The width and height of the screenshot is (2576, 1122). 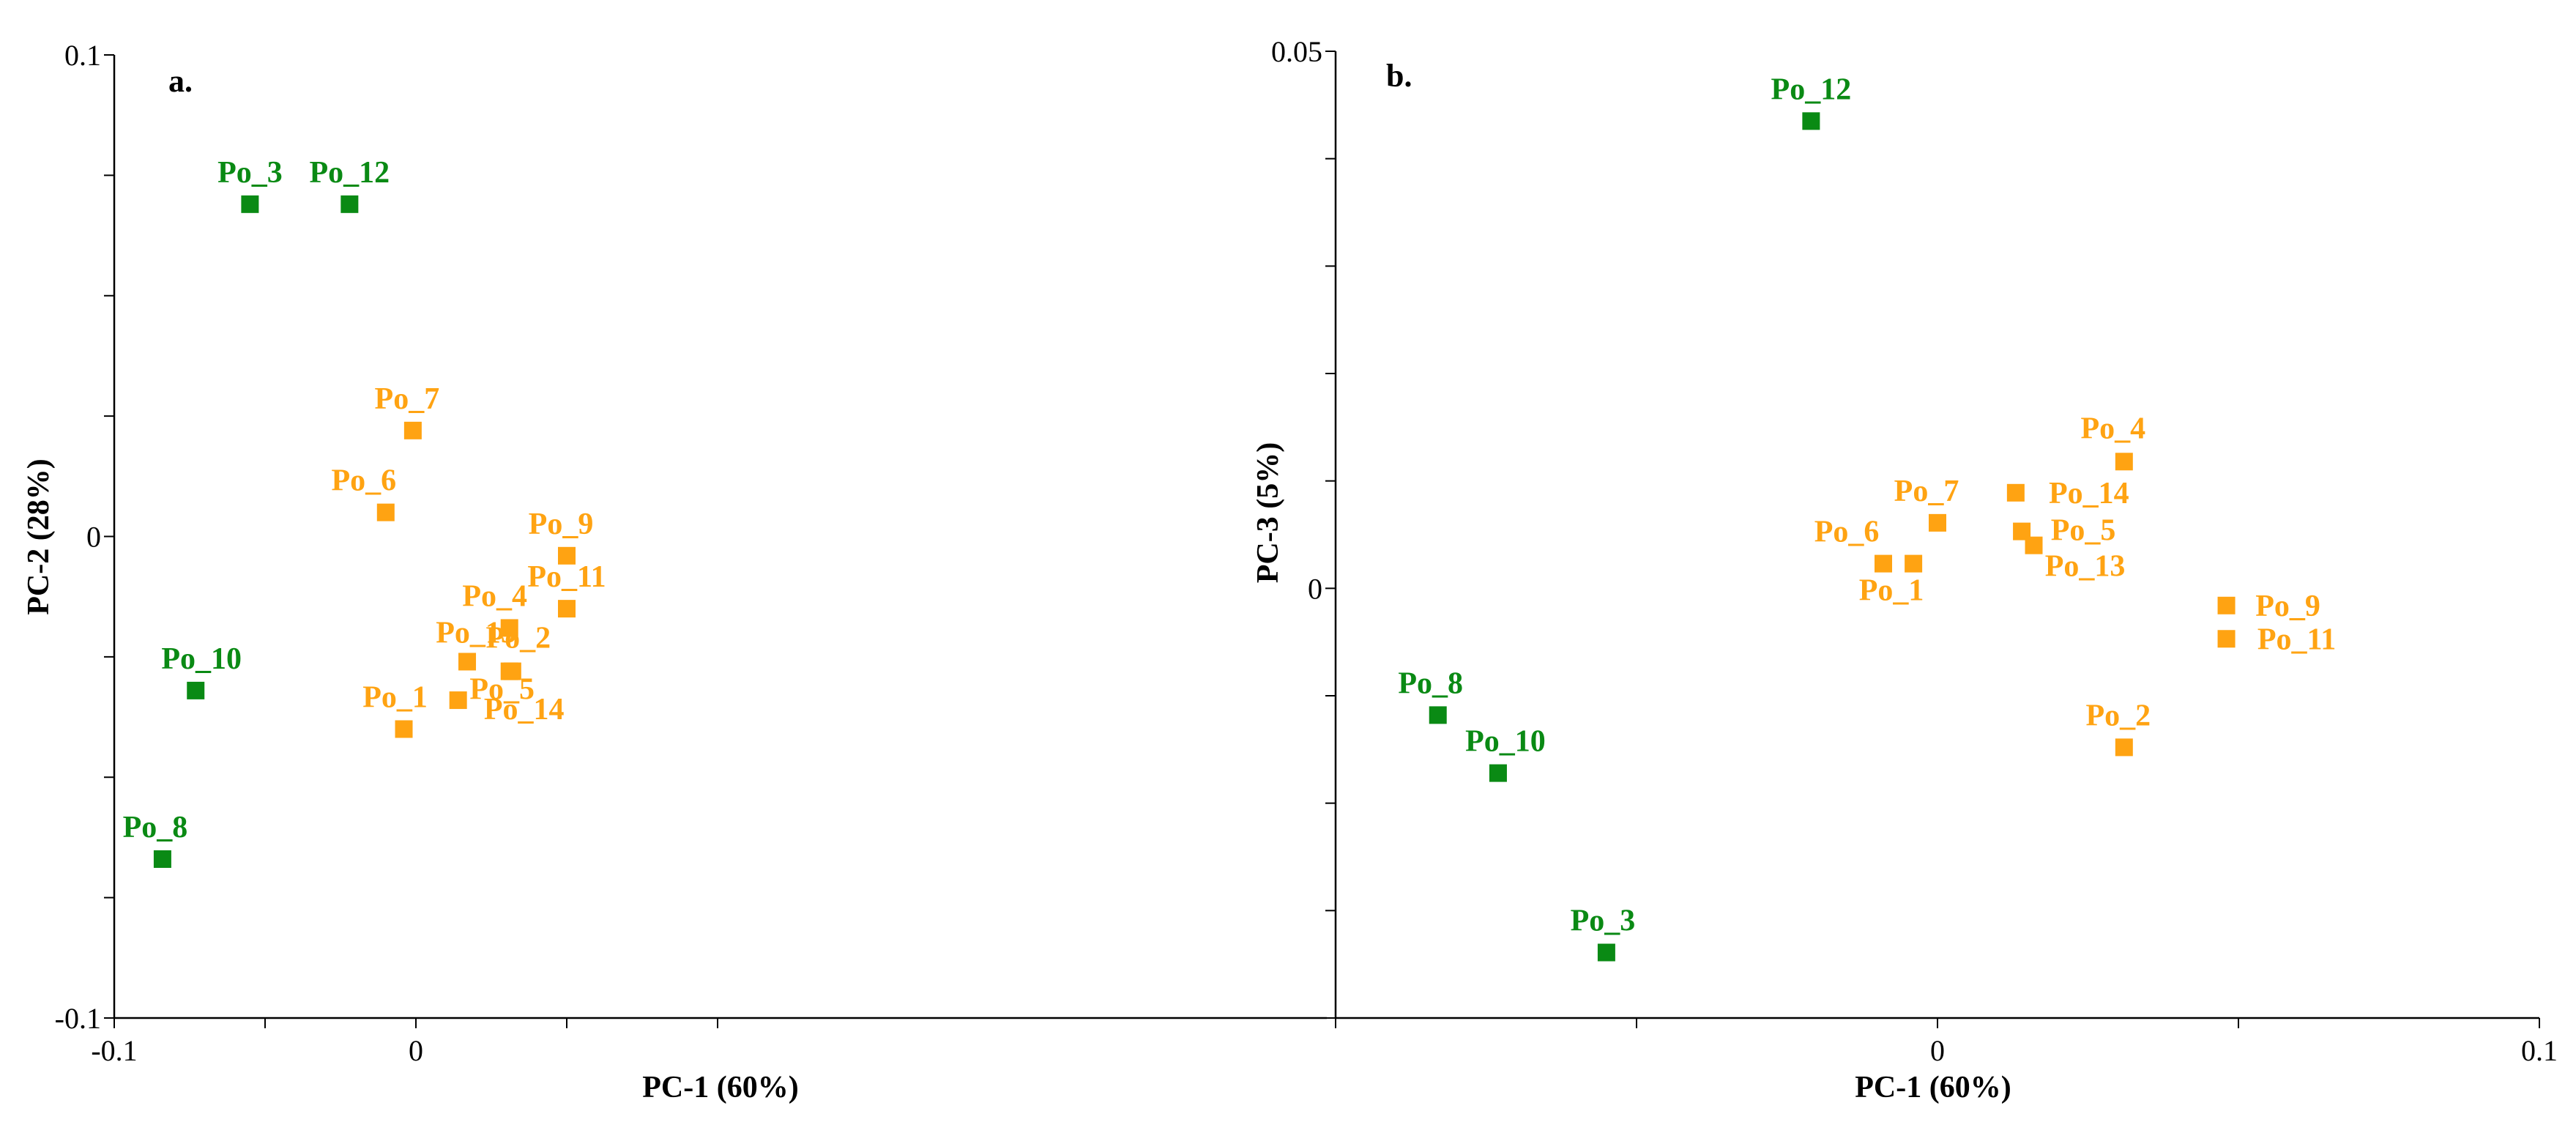 I want to click on x-tick-label: 0.1, so click(x=2539, y=1051).